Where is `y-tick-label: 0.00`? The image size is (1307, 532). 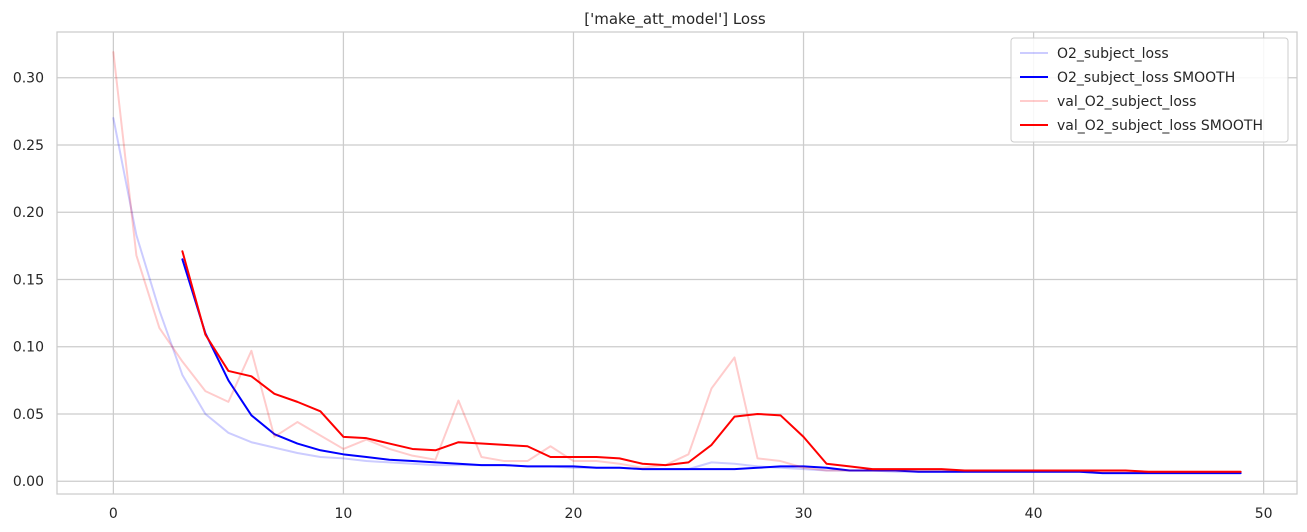
y-tick-label: 0.00 is located at coordinates (28, 482).